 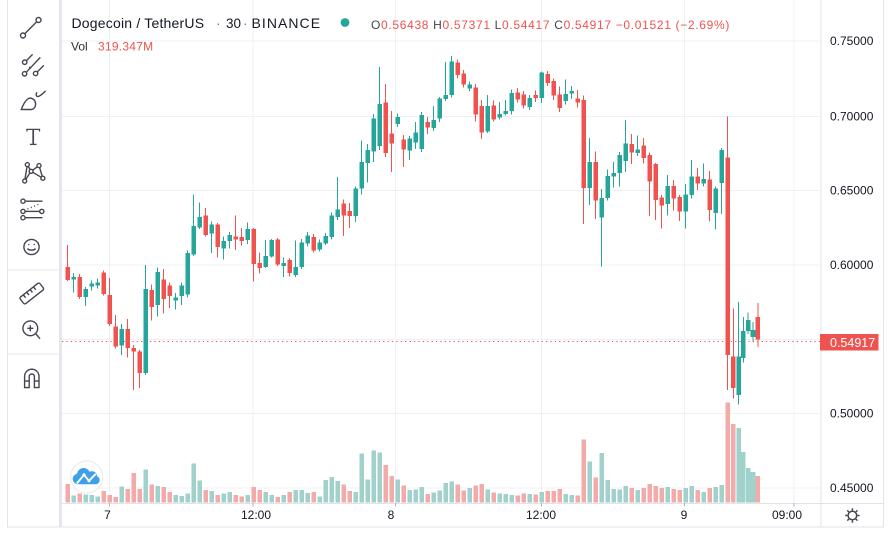 What do you see at coordinates (79, 47) in the screenshot?
I see `svg-text: Vol` at bounding box center [79, 47].